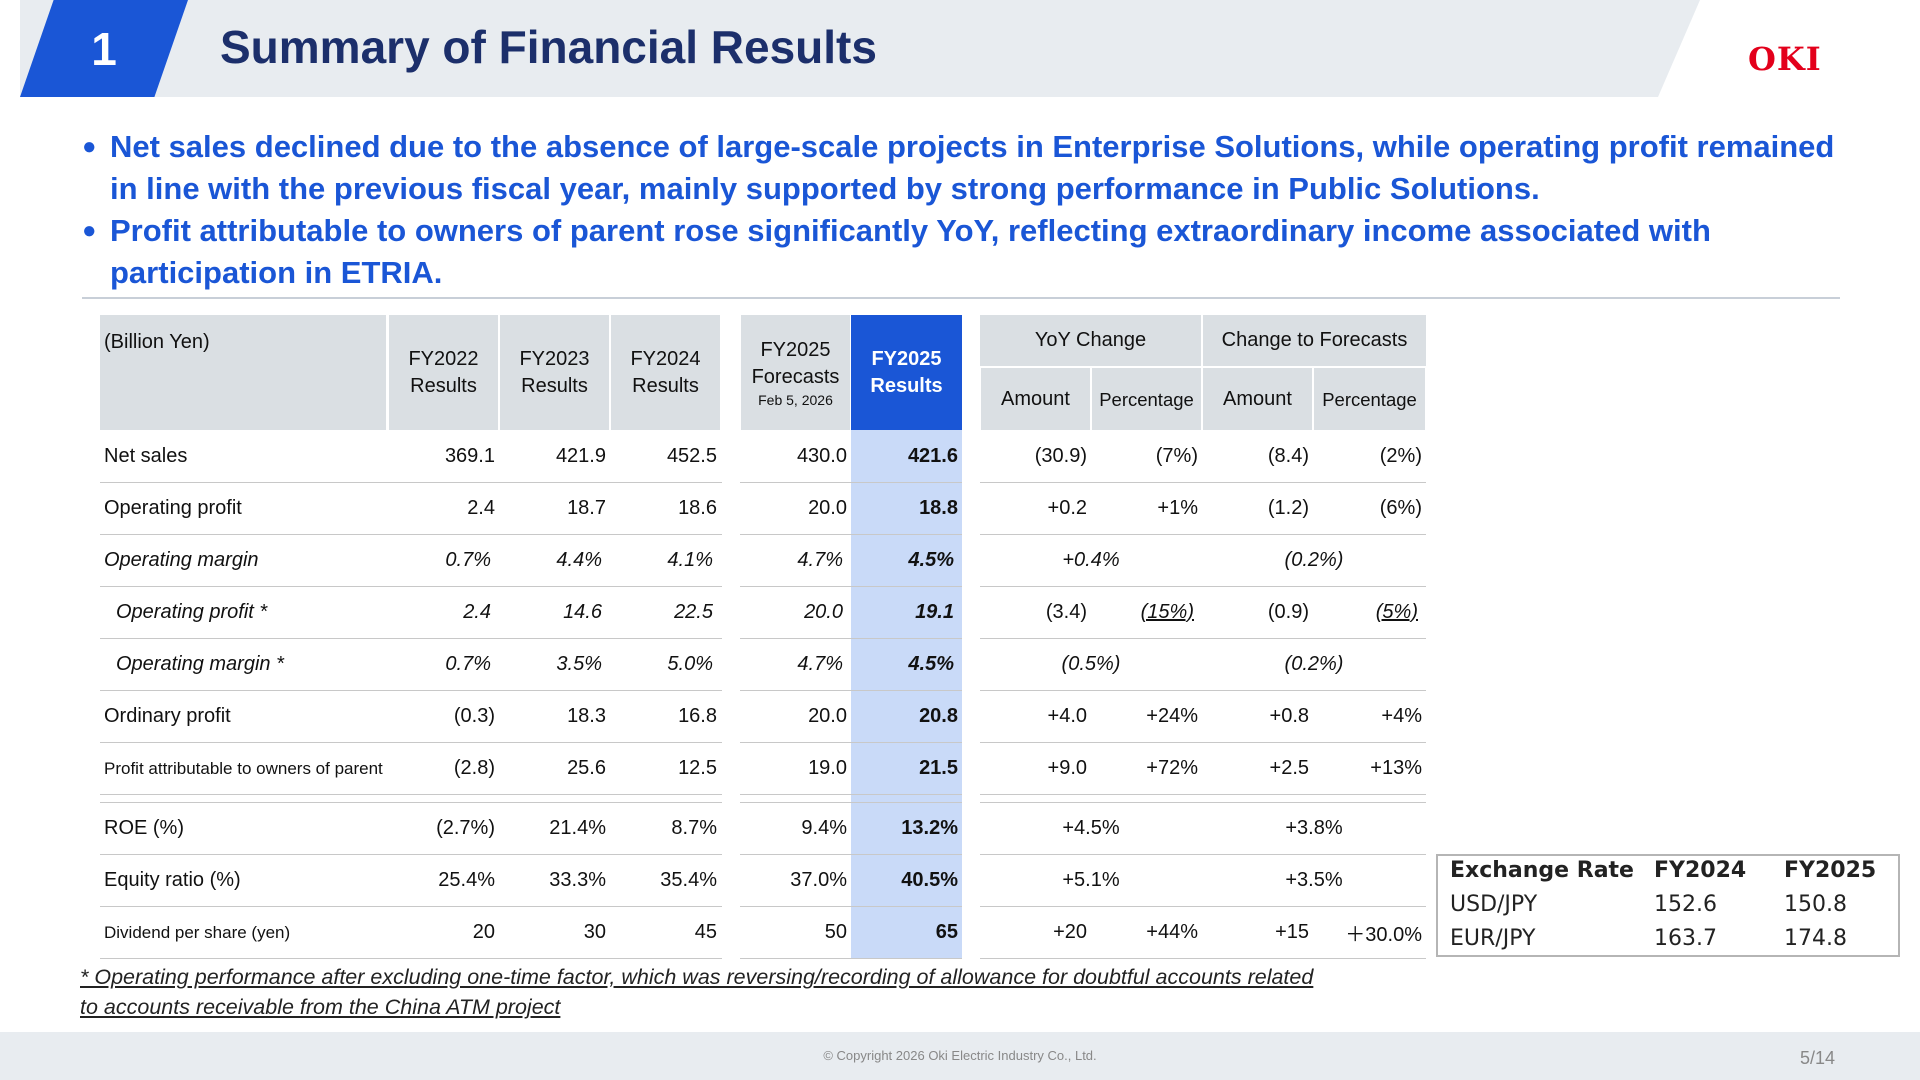 The width and height of the screenshot is (1920, 1080). What do you see at coordinates (172, 879) in the screenshot?
I see `row-label: Equity ratio (%)` at bounding box center [172, 879].